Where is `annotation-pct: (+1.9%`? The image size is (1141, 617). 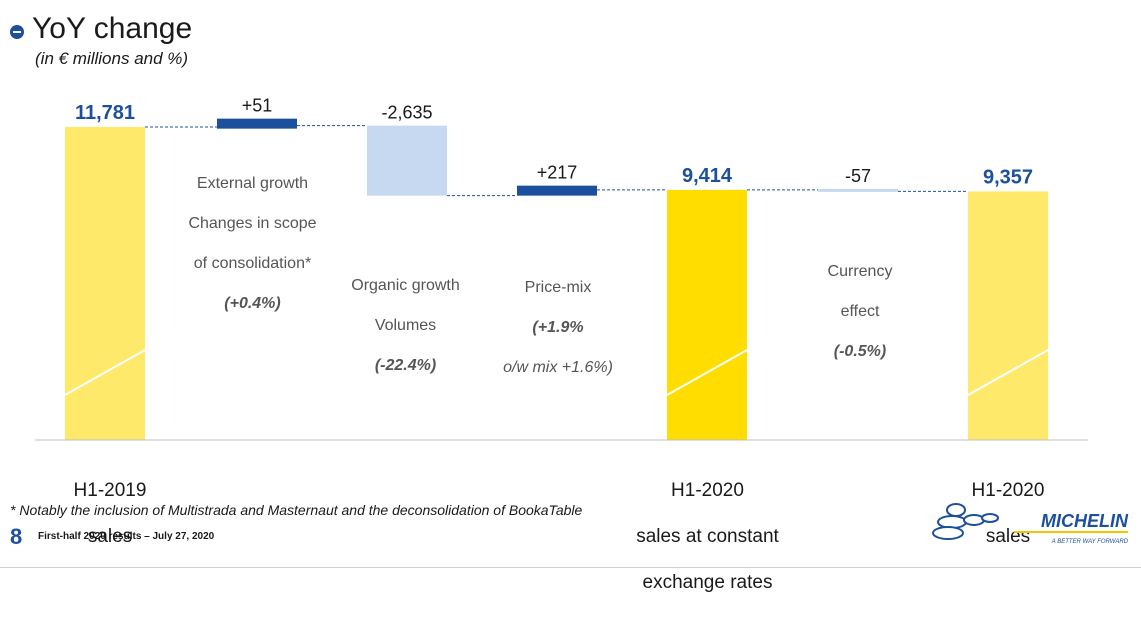 annotation-pct: (+1.9% is located at coordinates (558, 327).